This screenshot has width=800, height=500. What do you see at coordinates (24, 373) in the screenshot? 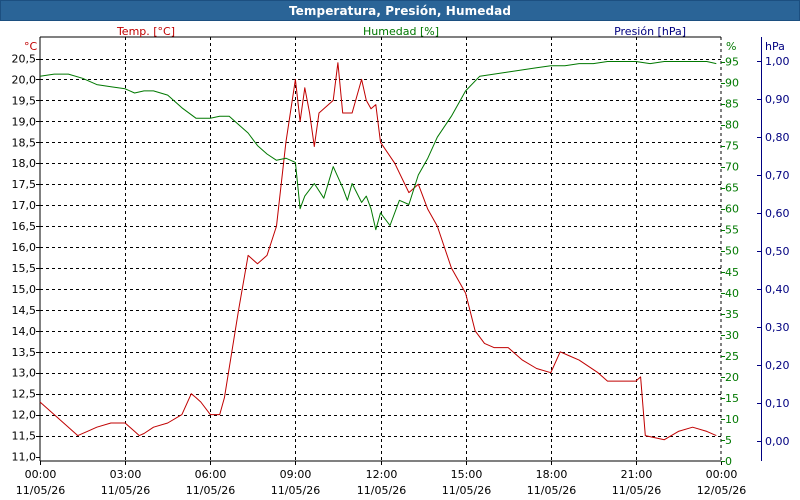
I see `temp-tick-label: 13,0` at bounding box center [24, 373].